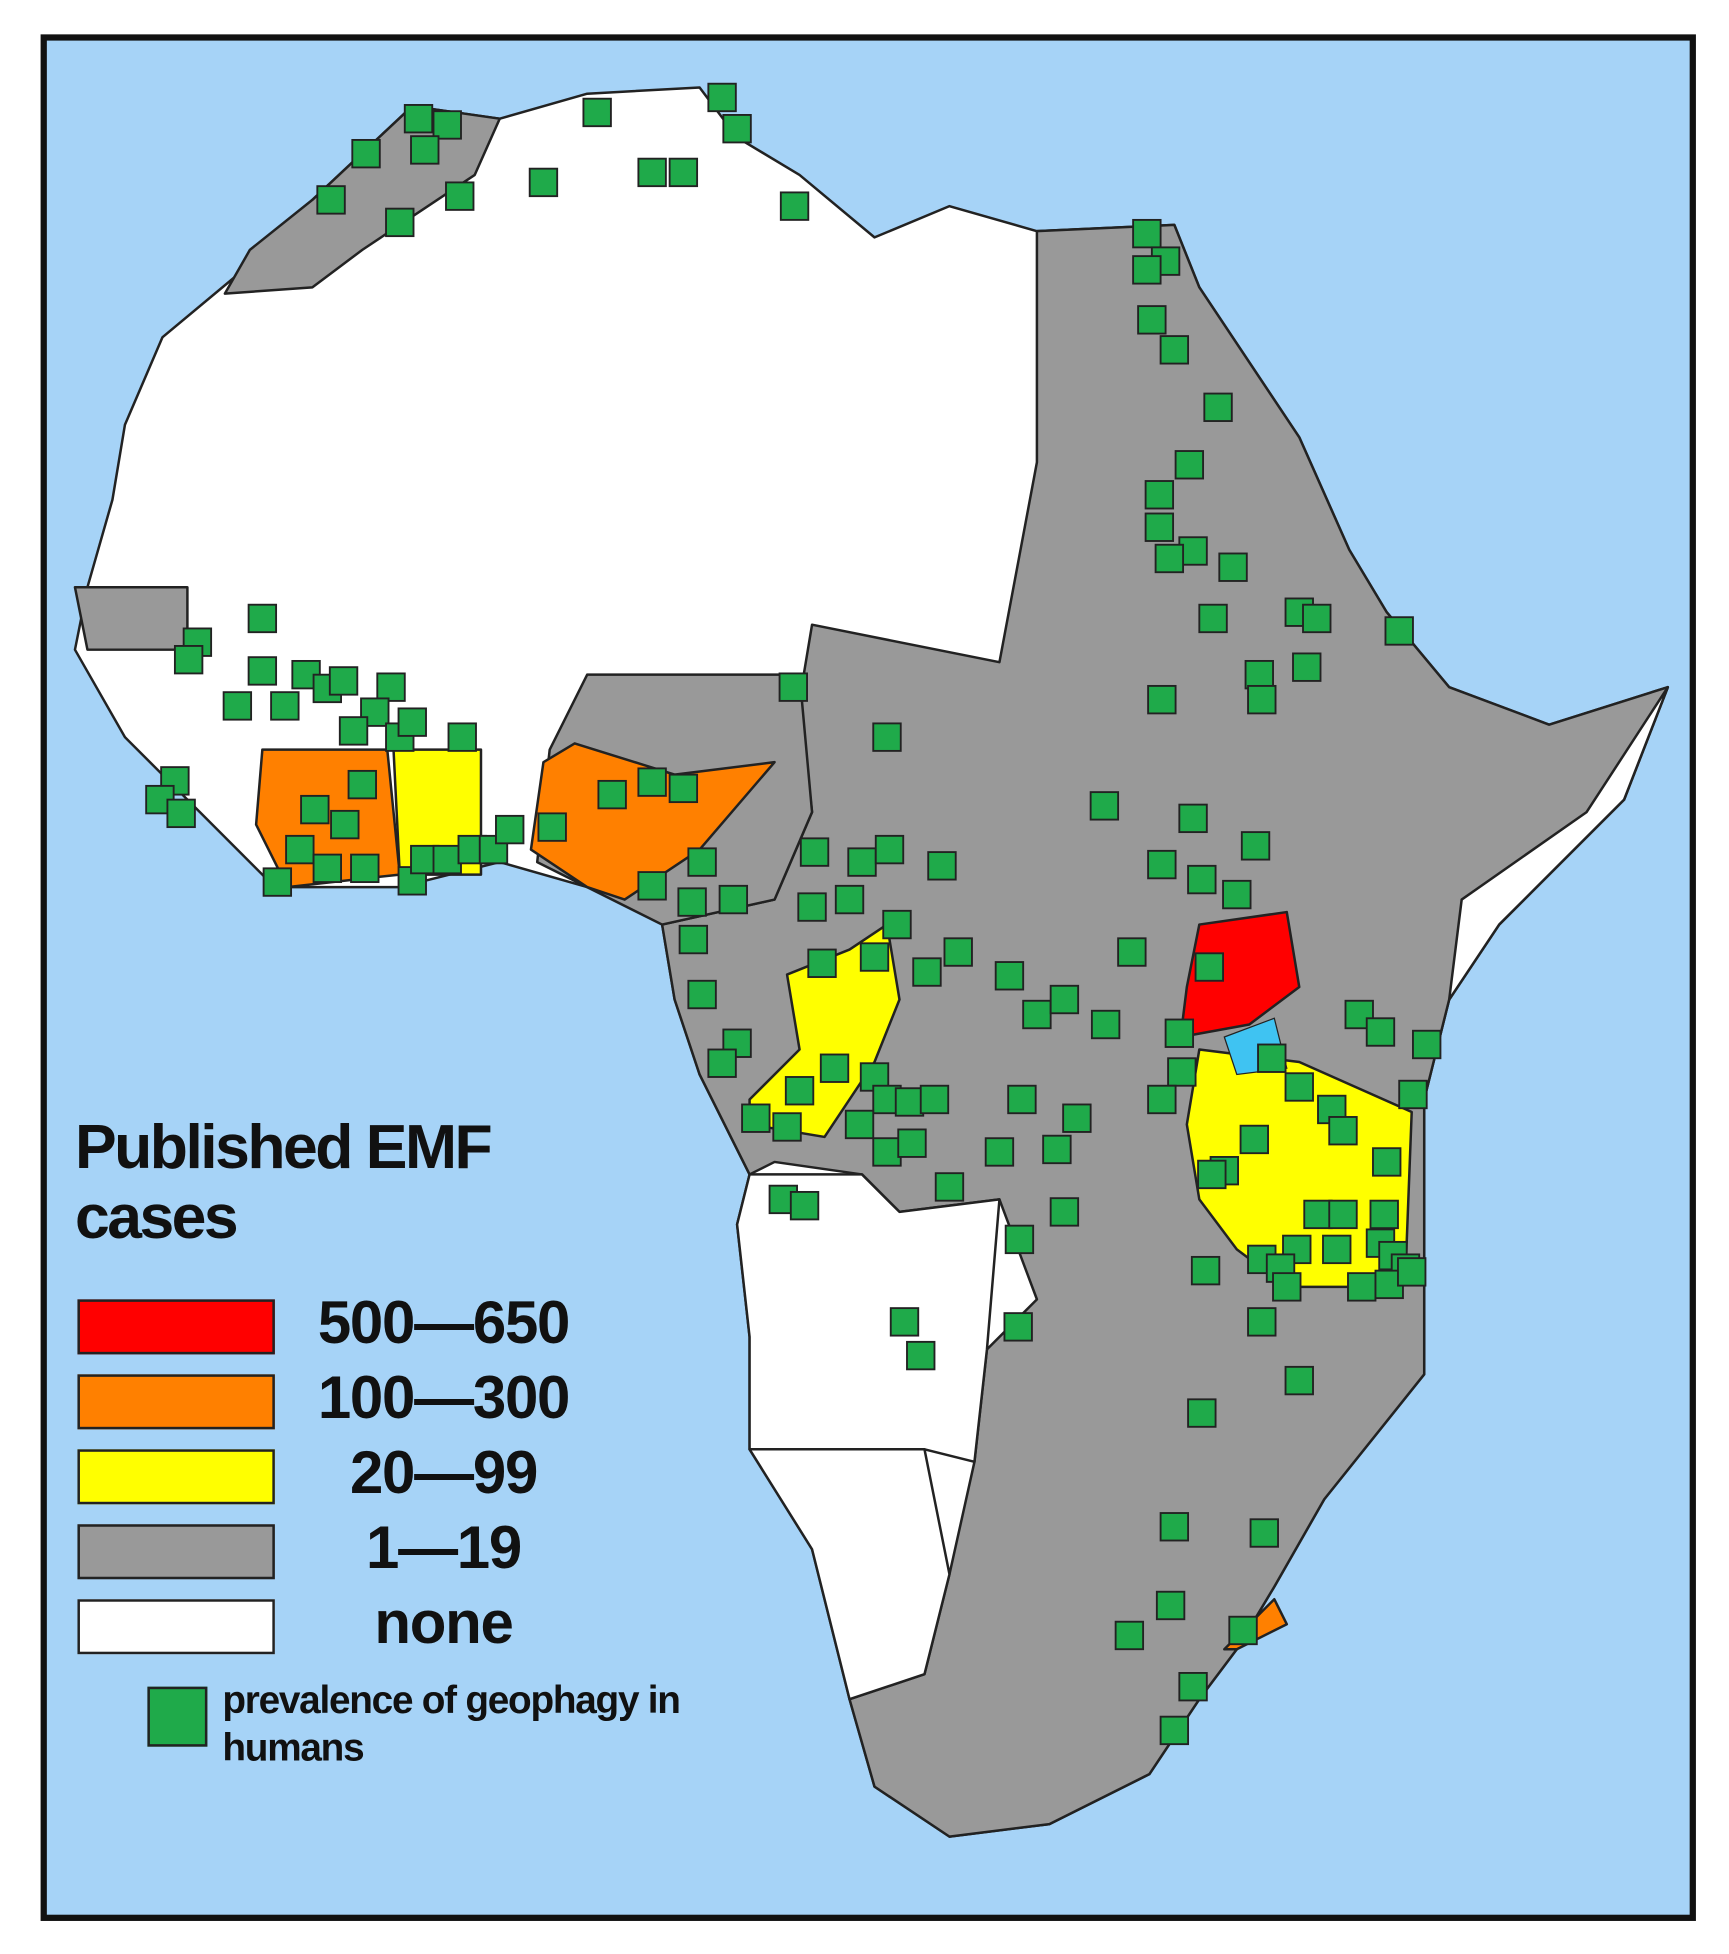 The image size is (1729, 1954). Describe the element at coordinates (443, 1623) in the screenshot. I see `legend-label: none` at that location.